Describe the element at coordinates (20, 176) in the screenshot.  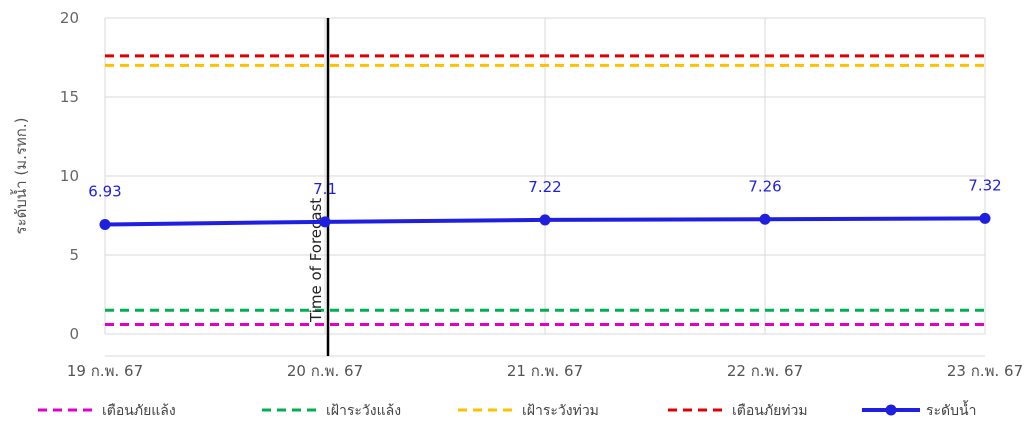
I see `y-axis-title: ระดับน้ำ (ม.รทก.)` at that location.